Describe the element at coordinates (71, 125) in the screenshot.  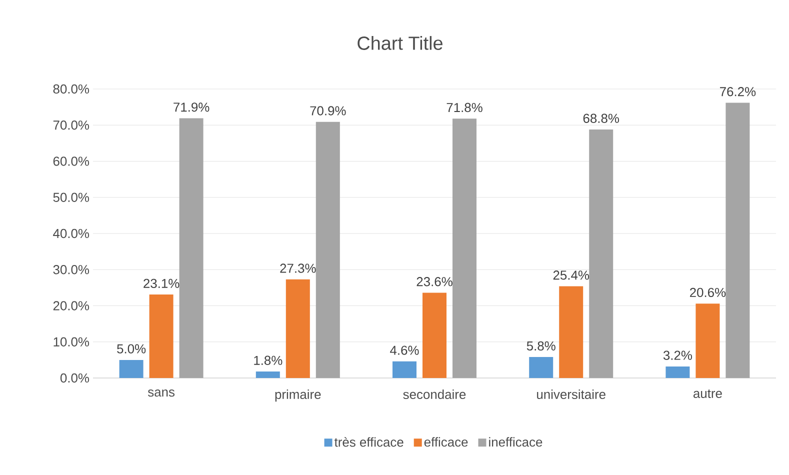
I see `y-tick-label: 70.0%` at that location.